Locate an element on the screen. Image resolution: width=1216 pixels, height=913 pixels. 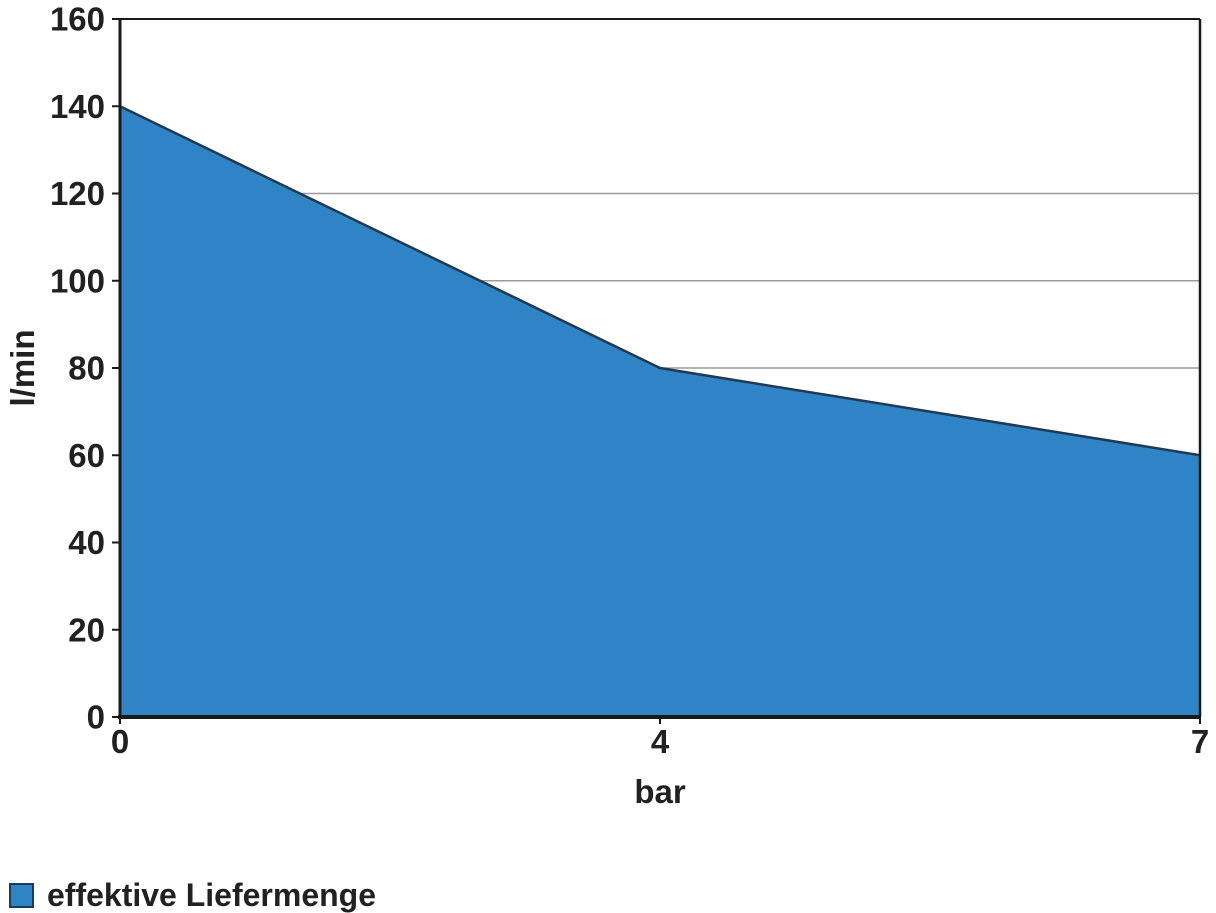
y-tick-label: 60 is located at coordinates (86, 455).